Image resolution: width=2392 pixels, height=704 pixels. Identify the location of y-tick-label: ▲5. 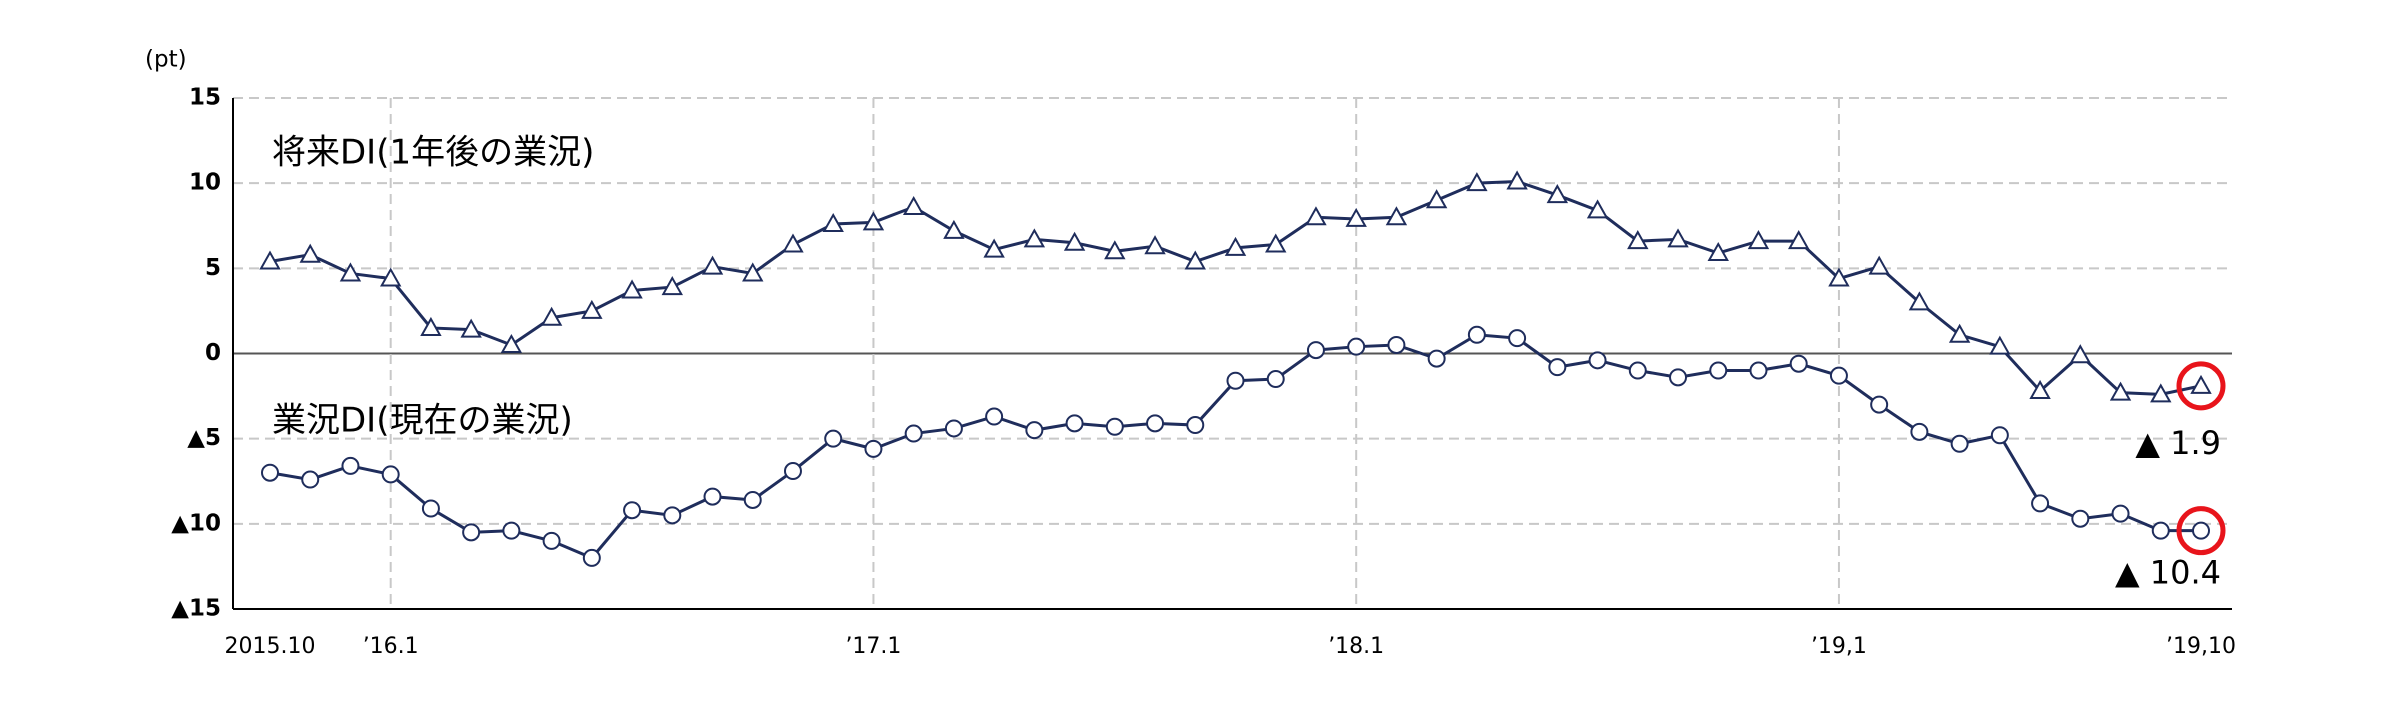
(204, 438).